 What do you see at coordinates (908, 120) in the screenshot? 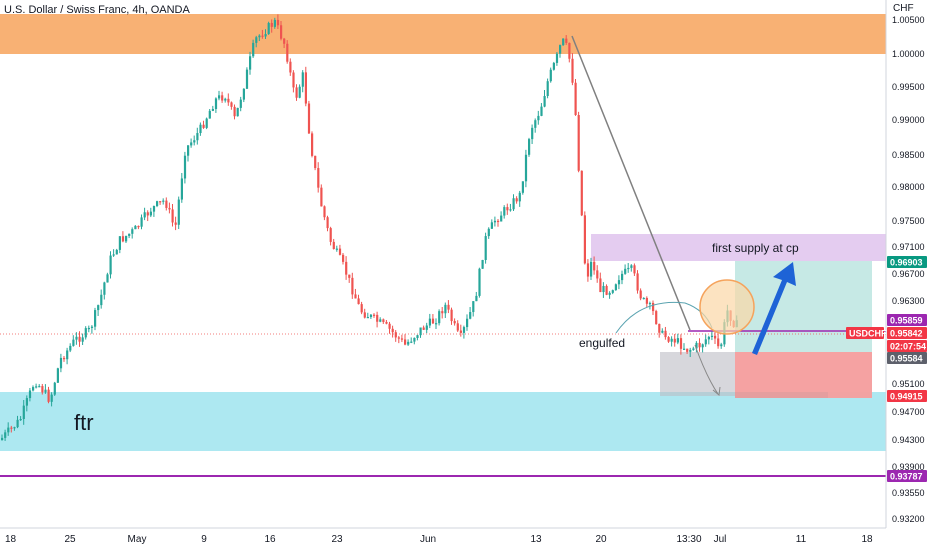
I see `price-tick-label: 0.99000` at bounding box center [908, 120].